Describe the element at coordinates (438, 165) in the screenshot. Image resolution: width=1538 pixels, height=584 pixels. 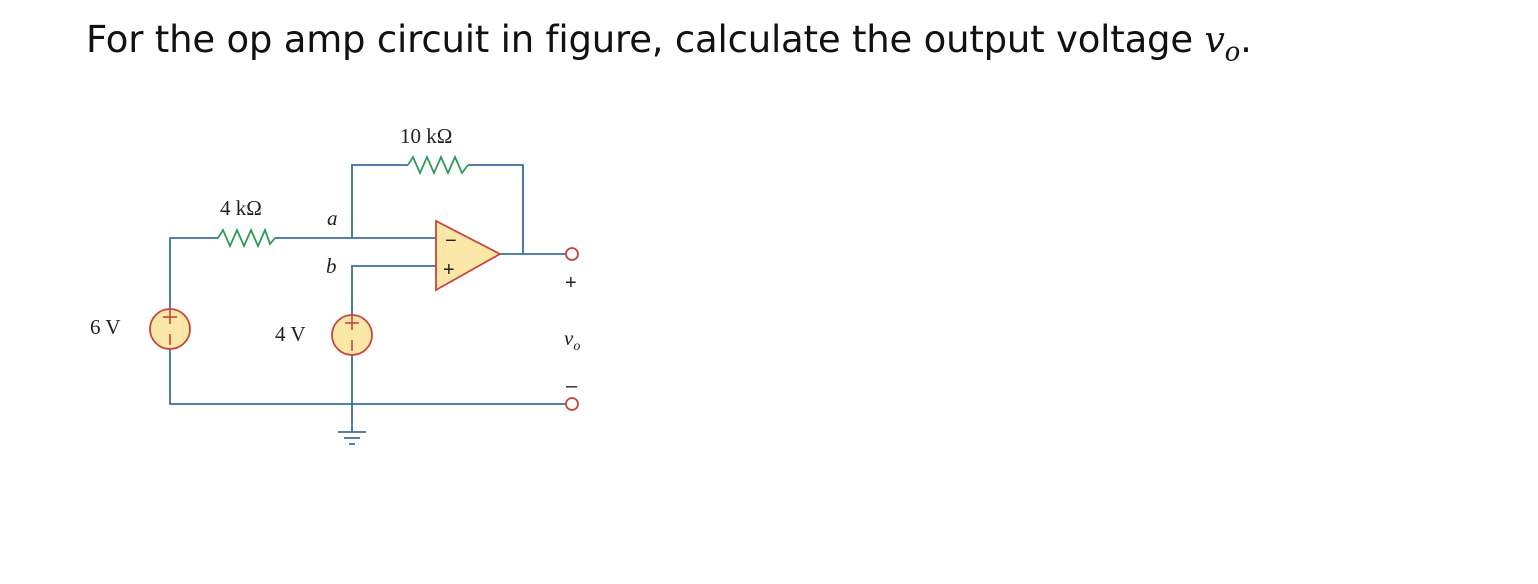
I see `resistor-feedback` at that location.